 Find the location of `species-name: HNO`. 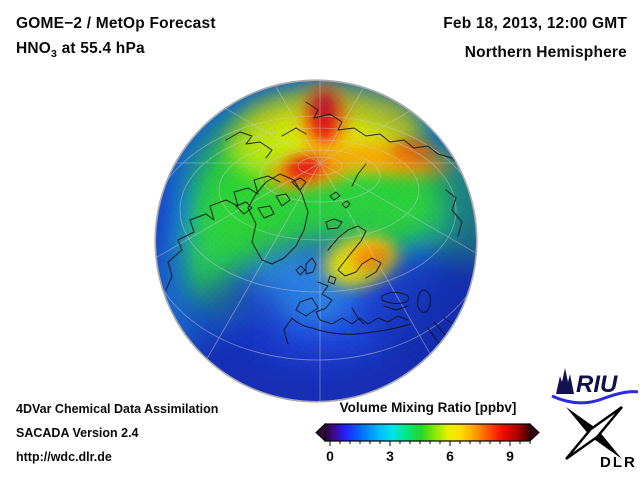

species-name: HNO is located at coordinates (34, 48).